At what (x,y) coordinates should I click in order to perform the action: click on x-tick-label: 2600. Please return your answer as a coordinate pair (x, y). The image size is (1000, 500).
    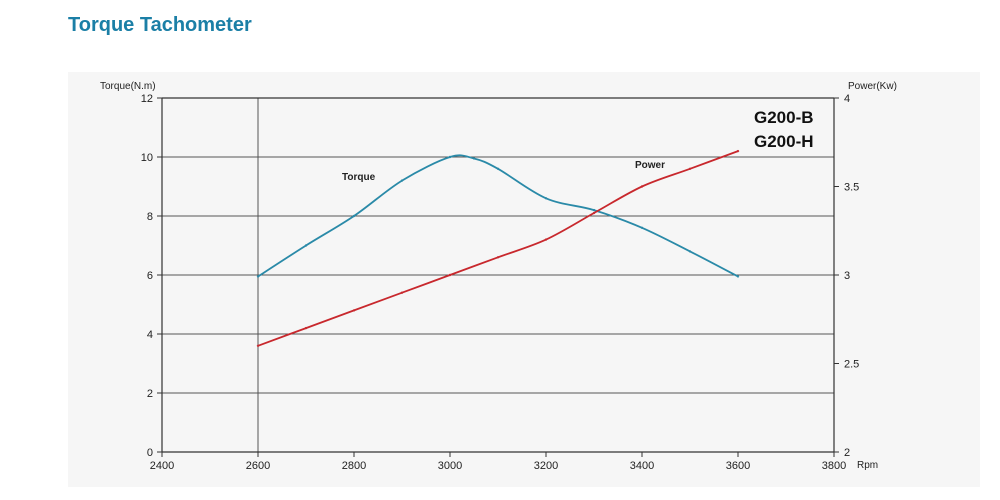
    Looking at the image, I should click on (258, 466).